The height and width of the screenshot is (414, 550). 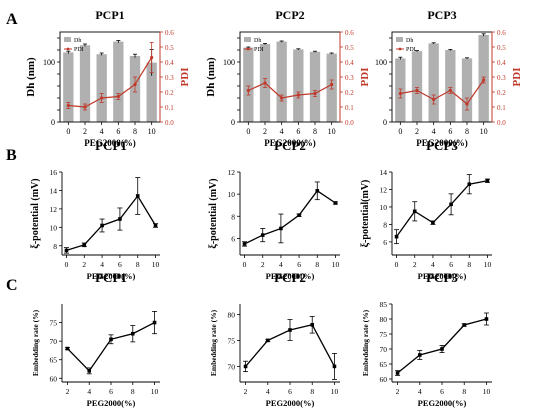 I want to click on y-tick-label: 75, so click(x=54, y=323).